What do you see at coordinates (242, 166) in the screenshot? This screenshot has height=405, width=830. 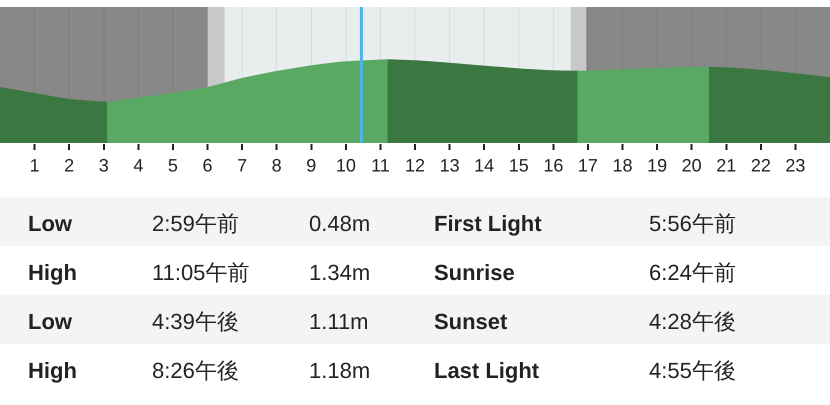 I see `x-tick-label: 7` at bounding box center [242, 166].